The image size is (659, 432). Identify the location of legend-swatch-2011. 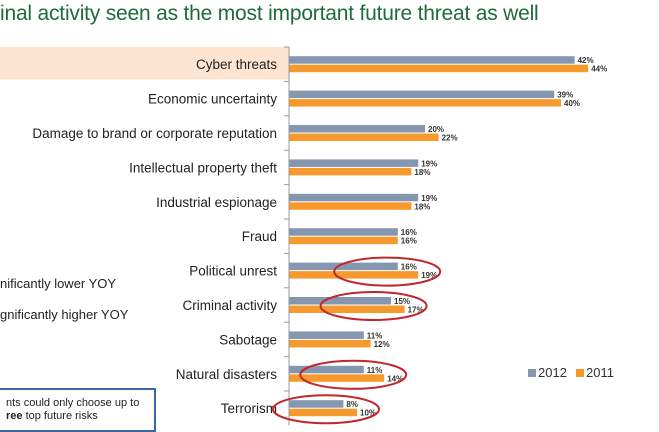
(580, 373).